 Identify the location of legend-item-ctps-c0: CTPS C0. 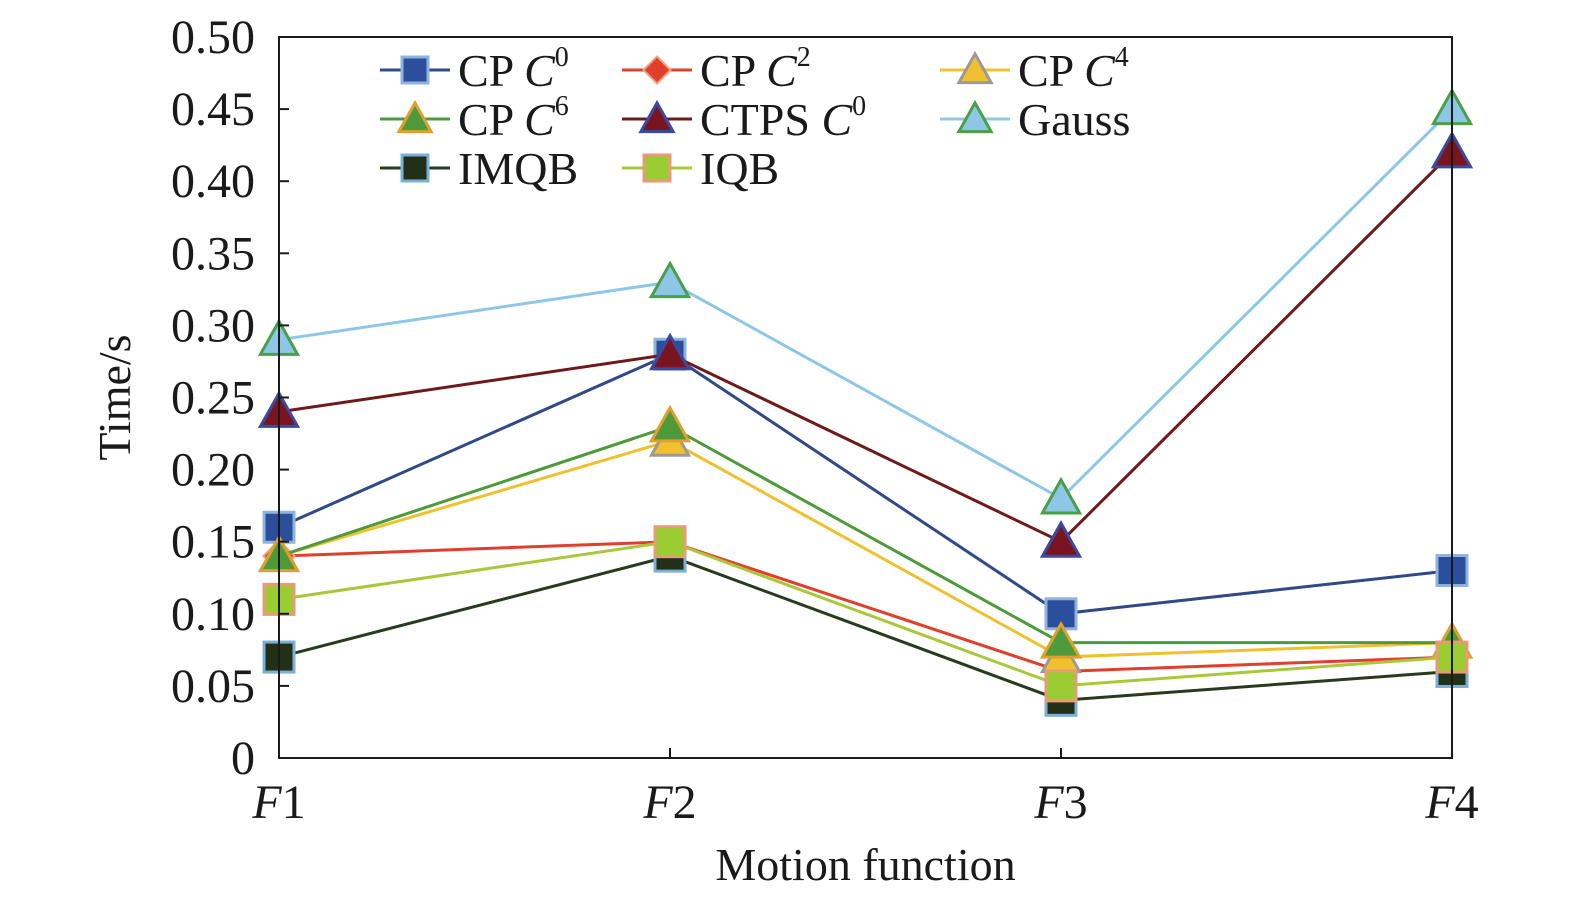
(744, 118).